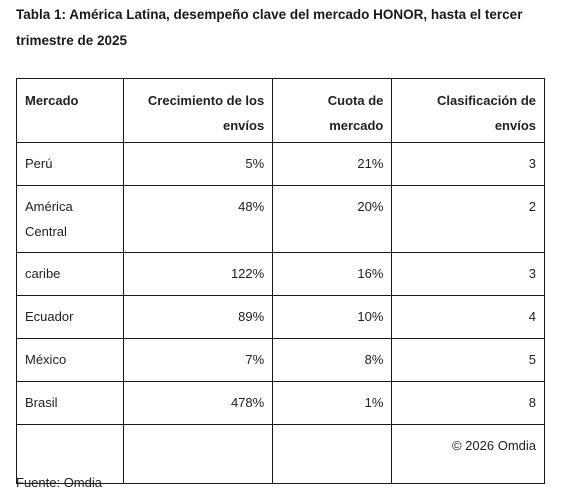 The height and width of the screenshot is (503, 568). I want to click on table-row: Ecuador 89% 10% 4, so click(280, 317).